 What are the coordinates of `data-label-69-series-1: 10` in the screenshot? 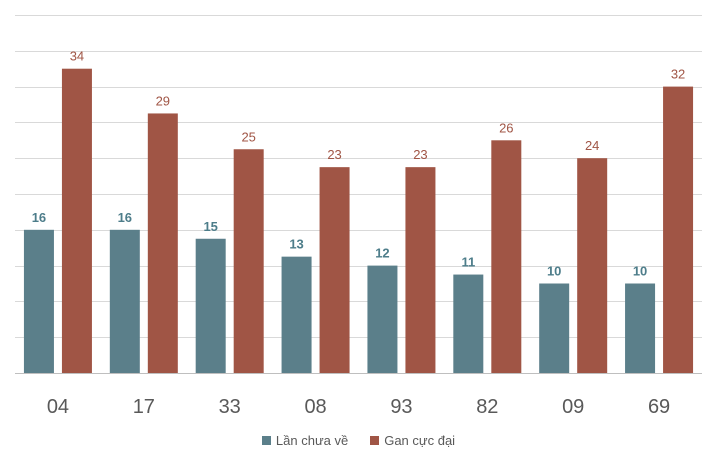 It's located at (640, 271).